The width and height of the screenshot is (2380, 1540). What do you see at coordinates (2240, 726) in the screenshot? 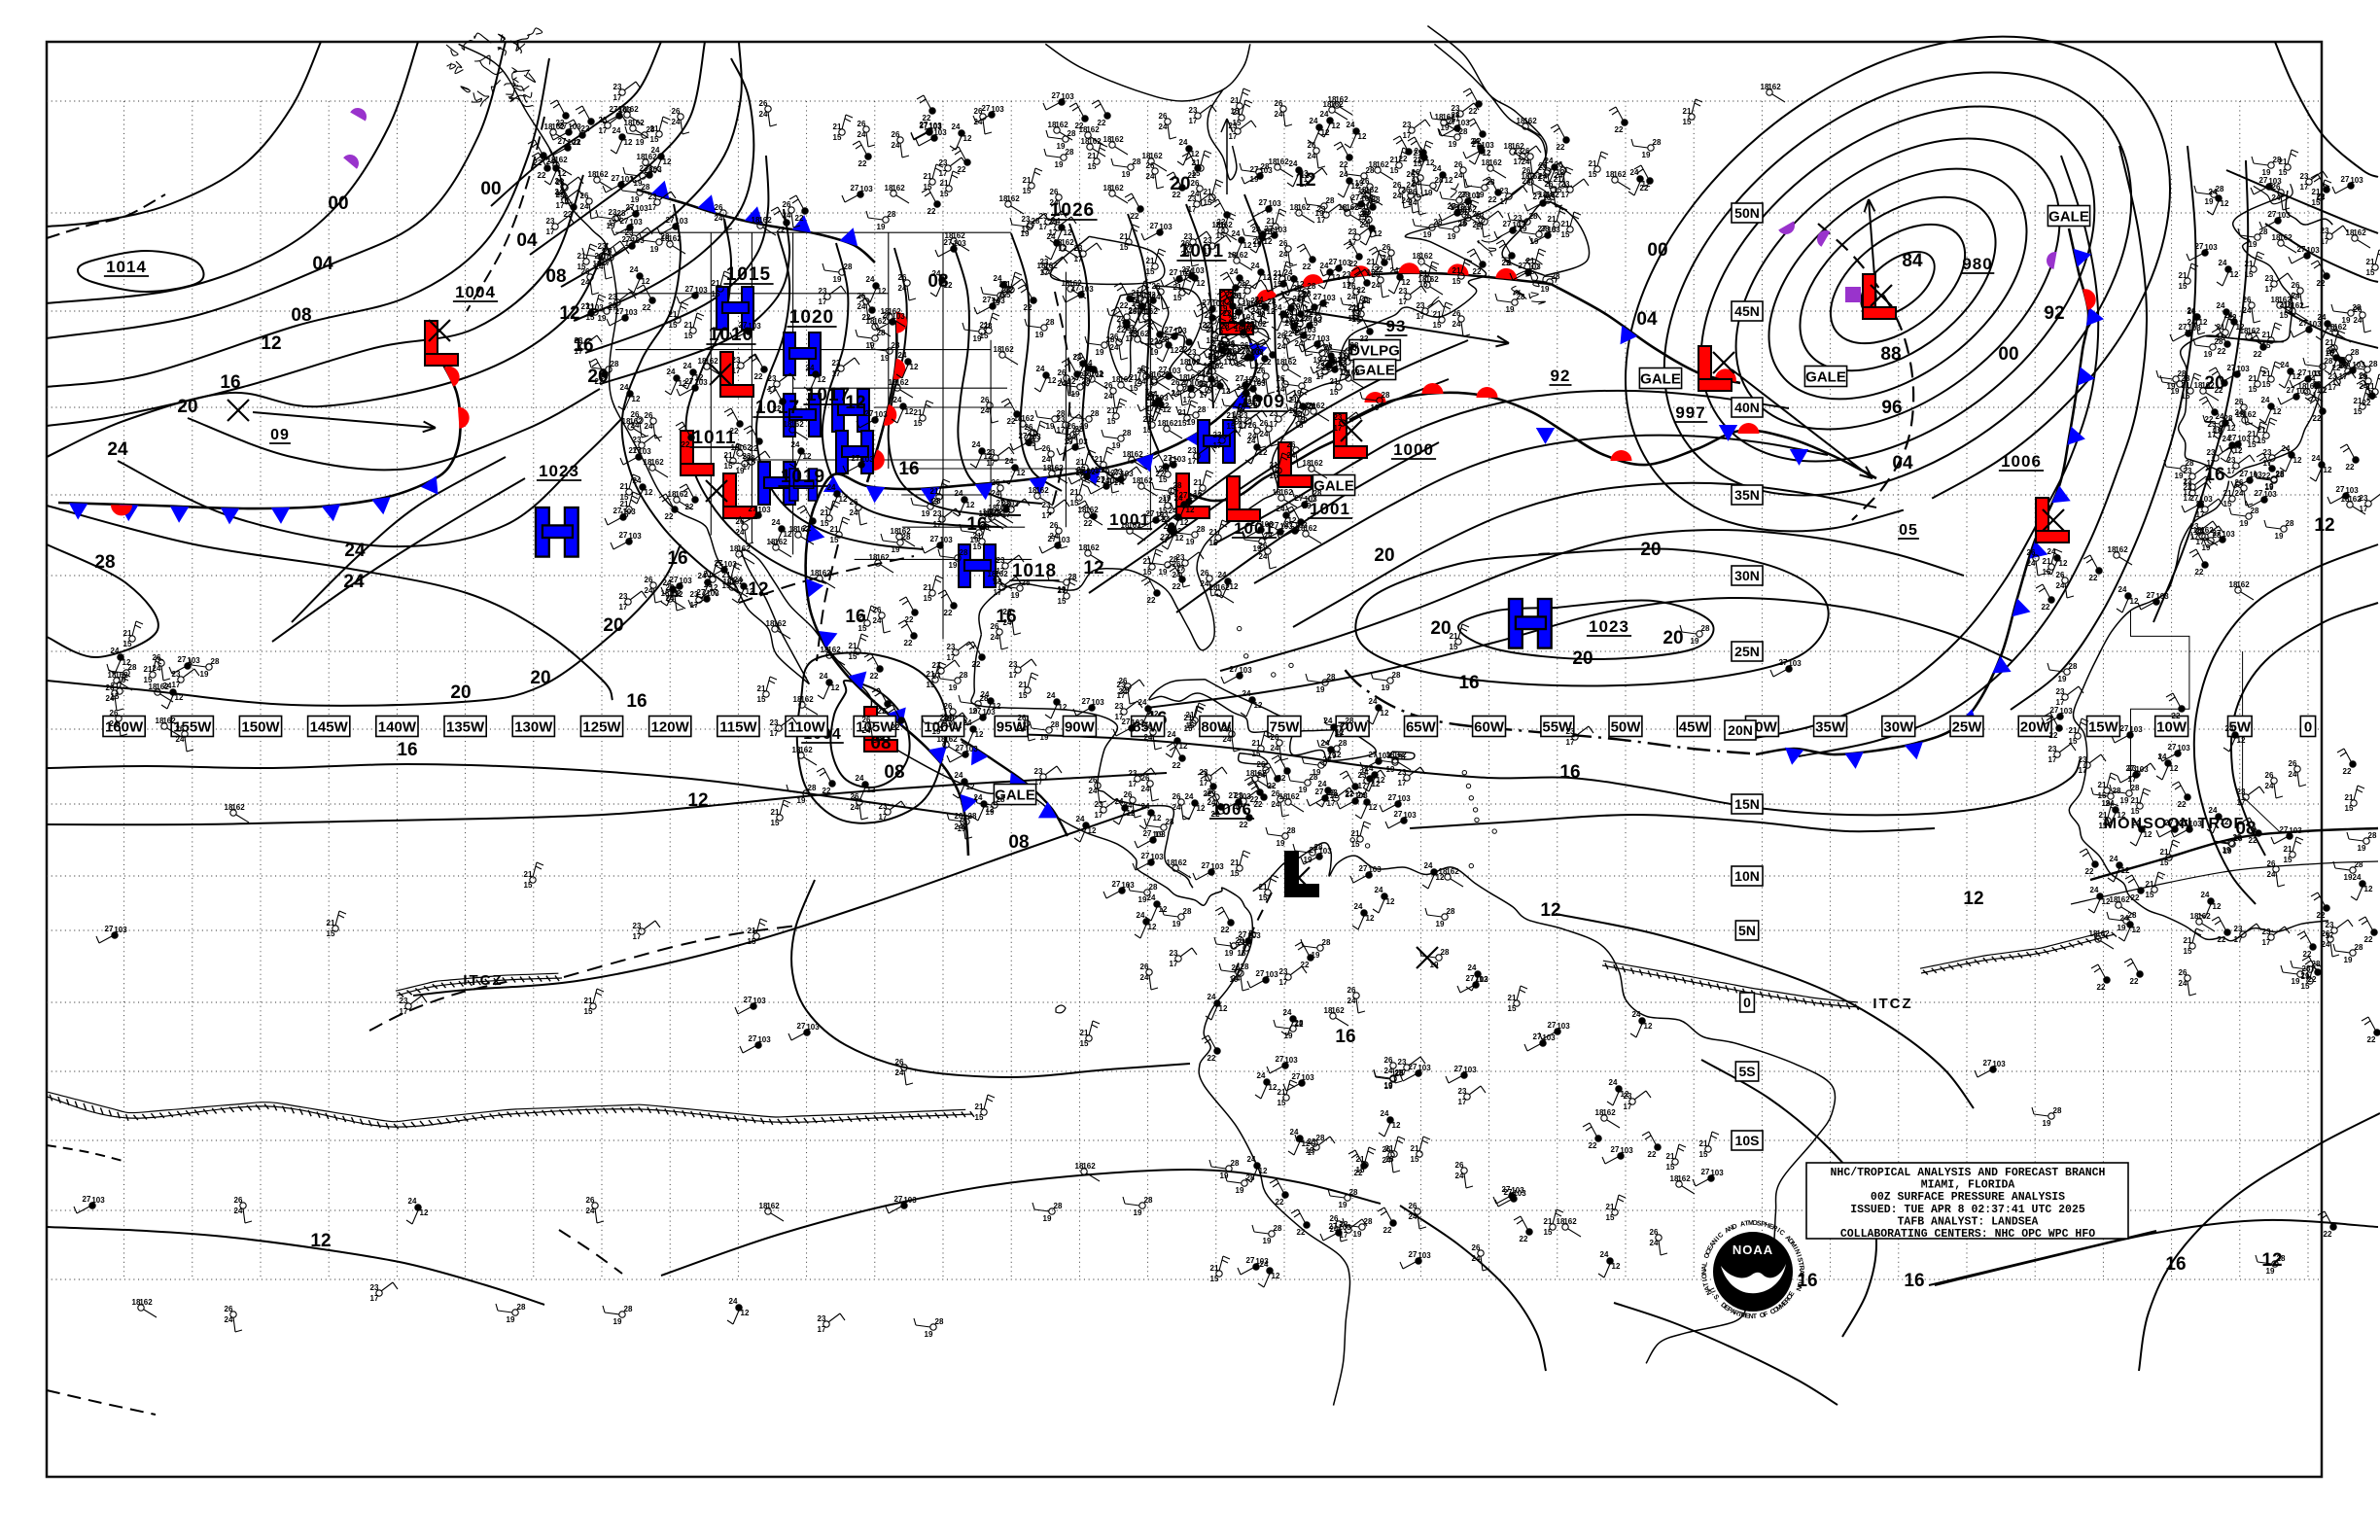
I see `svg-text: 5W` at bounding box center [2240, 726].